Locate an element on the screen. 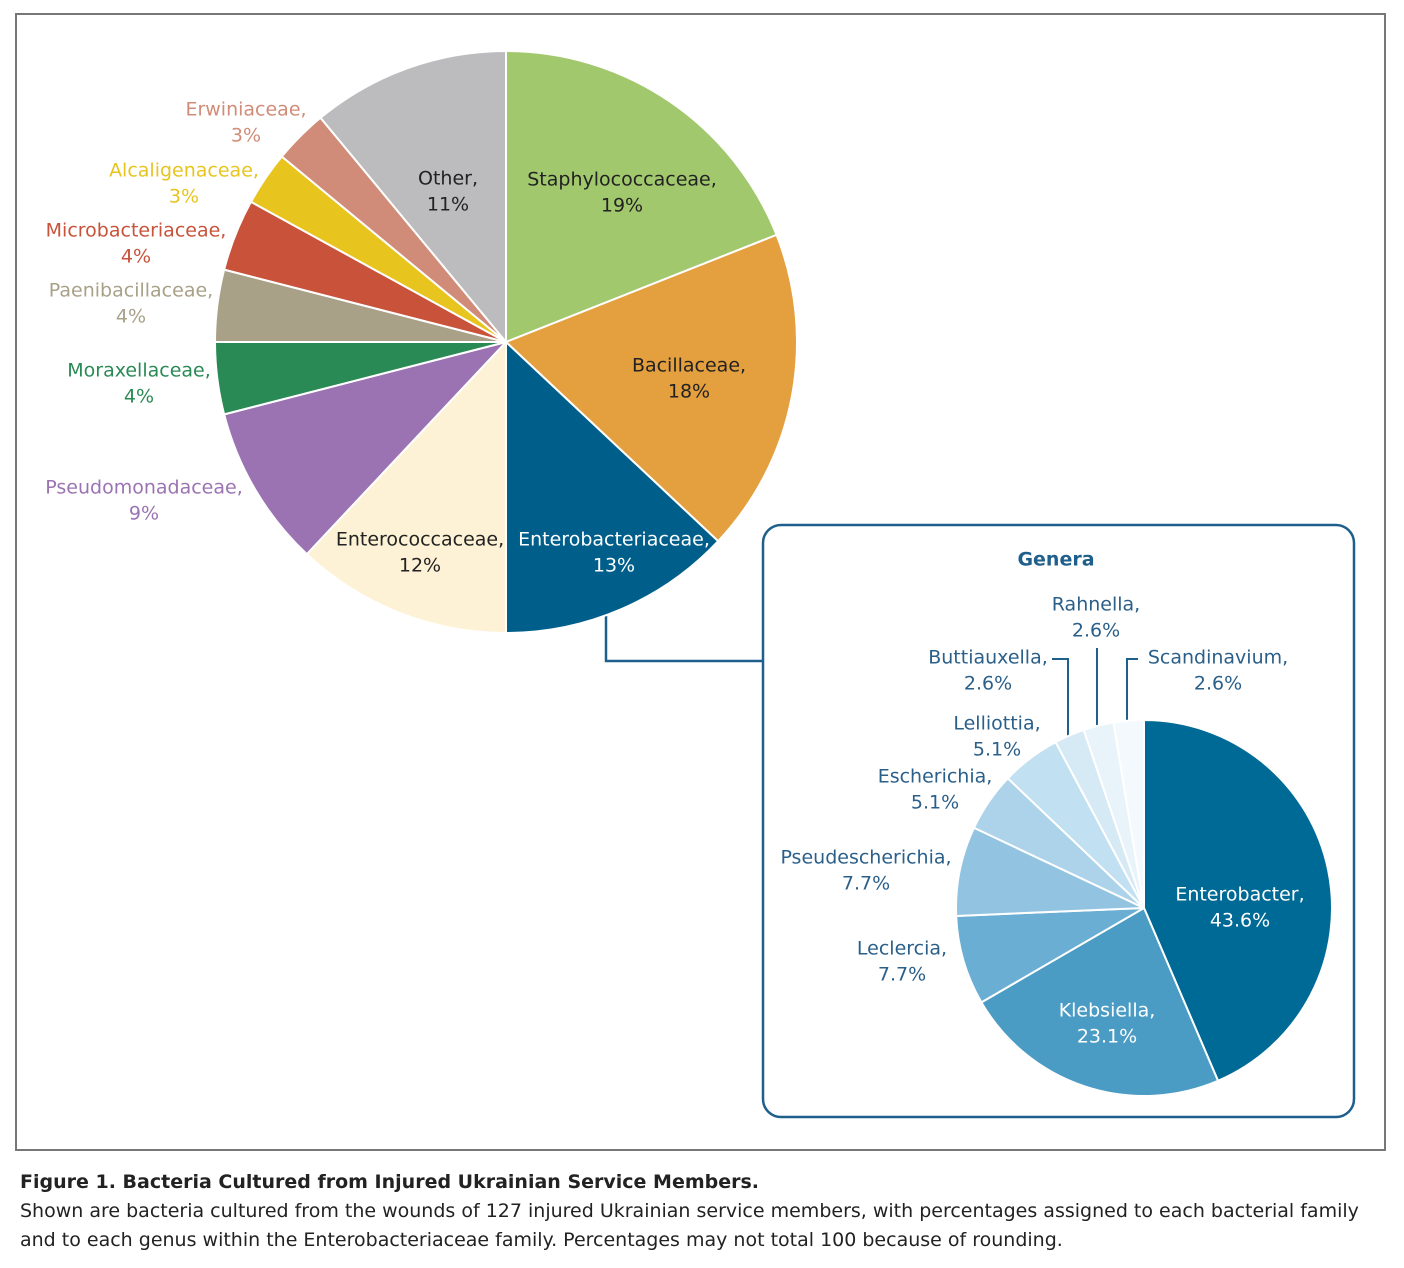 This screenshot has height=1268, width=1404. slice-label: Escherichia, is located at coordinates (935, 777).